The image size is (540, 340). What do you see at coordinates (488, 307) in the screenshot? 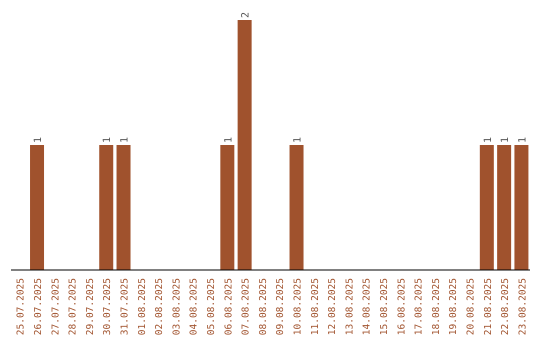
I see `x-tick-label: 21.08.2025` at bounding box center [488, 307].